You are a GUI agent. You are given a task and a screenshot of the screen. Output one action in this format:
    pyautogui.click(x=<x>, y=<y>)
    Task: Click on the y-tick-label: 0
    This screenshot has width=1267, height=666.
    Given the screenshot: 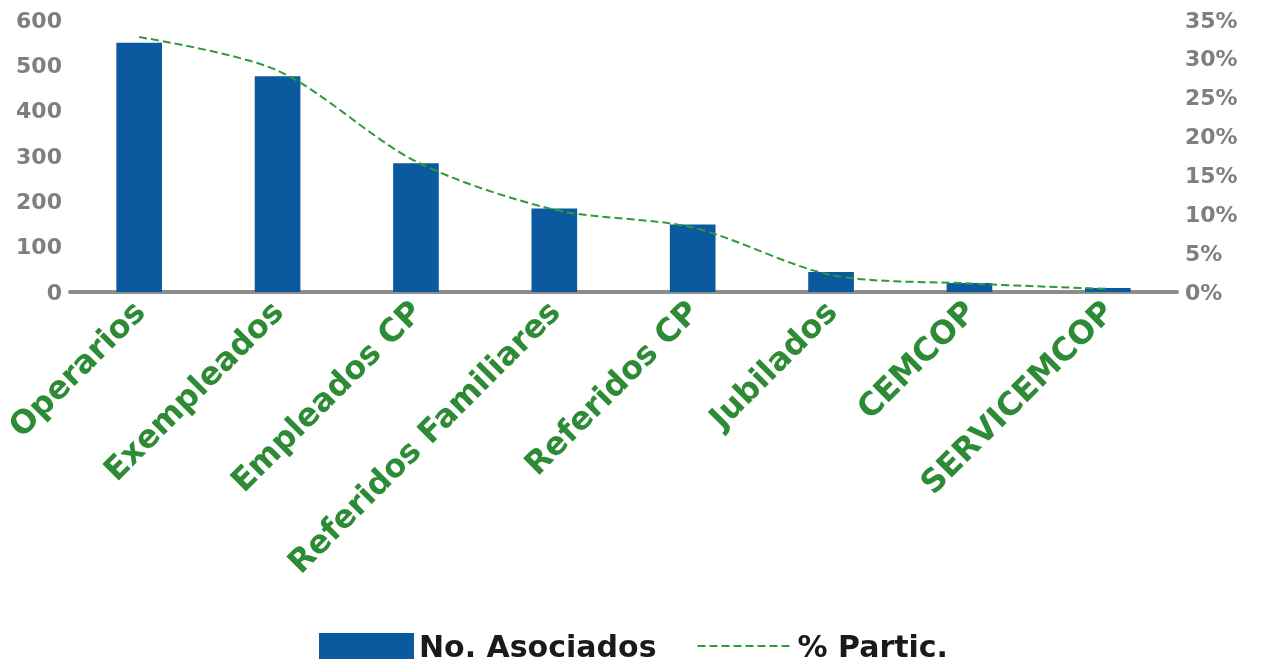 What is the action you would take?
    pyautogui.click(x=54, y=292)
    